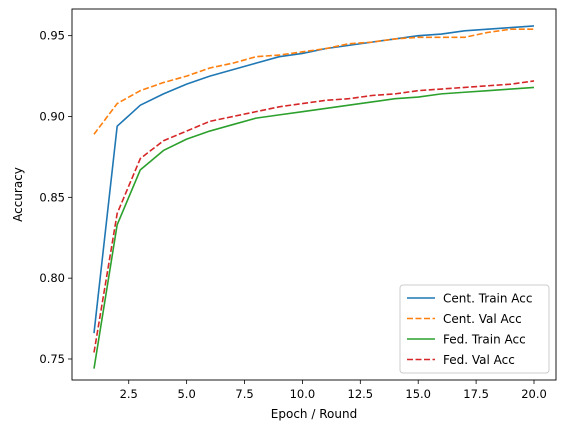 This screenshot has width=576, height=432. I want to click on x-axis-label: Epoch / Round, so click(314, 414).